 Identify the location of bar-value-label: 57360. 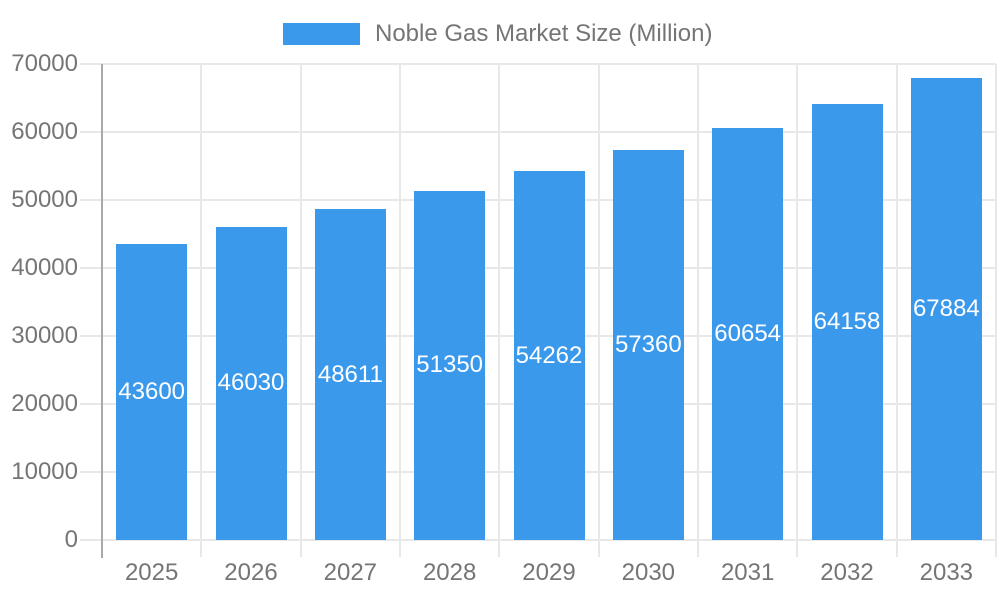
(648, 344).